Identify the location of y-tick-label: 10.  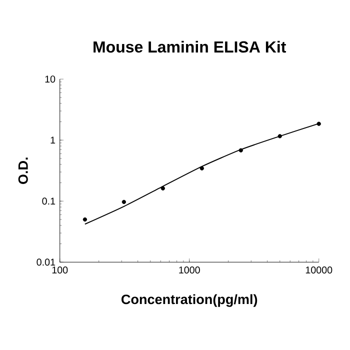
(50, 79).